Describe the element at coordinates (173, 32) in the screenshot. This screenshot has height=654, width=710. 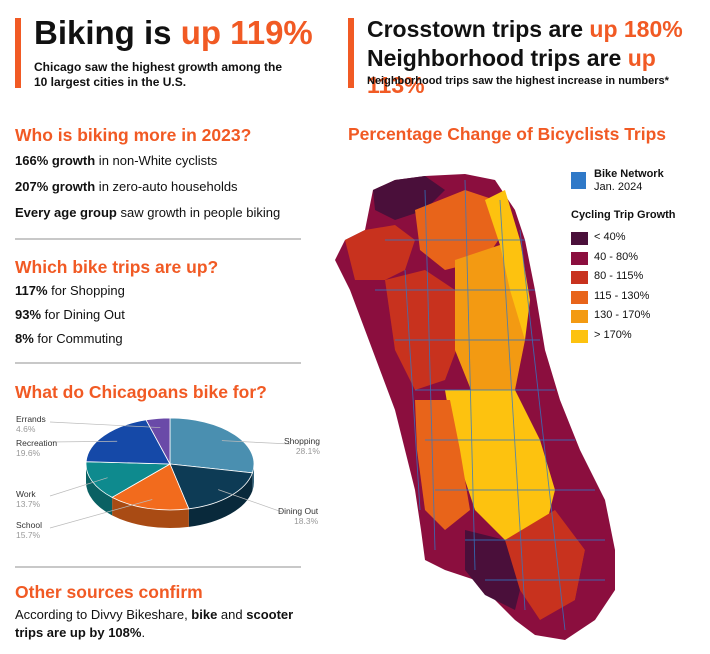
I see `header-left-title: Biking is up 119%` at that location.